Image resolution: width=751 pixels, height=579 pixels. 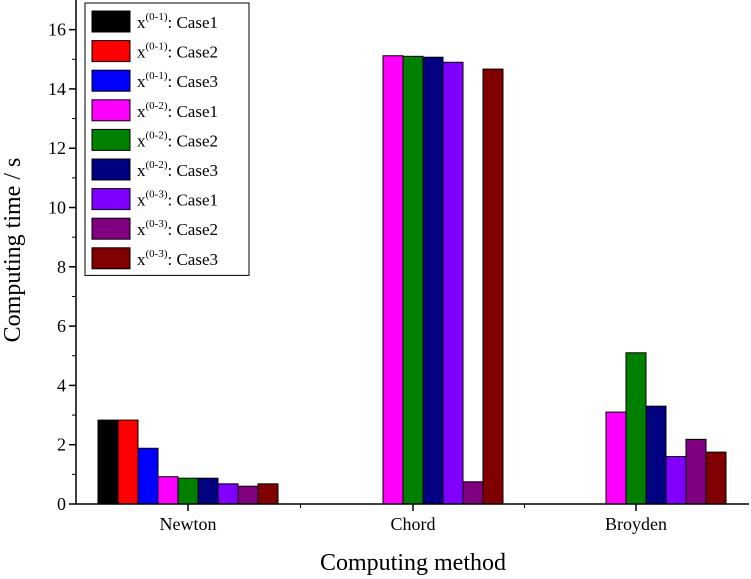 What do you see at coordinates (61, 385) in the screenshot?
I see `y-tick-label: 4` at bounding box center [61, 385].